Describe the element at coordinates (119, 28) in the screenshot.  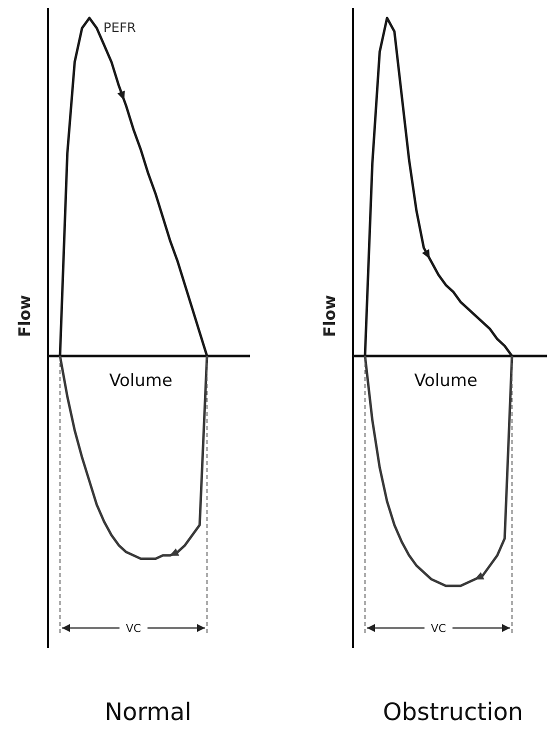
I see `annotation: PEFR` at that location.